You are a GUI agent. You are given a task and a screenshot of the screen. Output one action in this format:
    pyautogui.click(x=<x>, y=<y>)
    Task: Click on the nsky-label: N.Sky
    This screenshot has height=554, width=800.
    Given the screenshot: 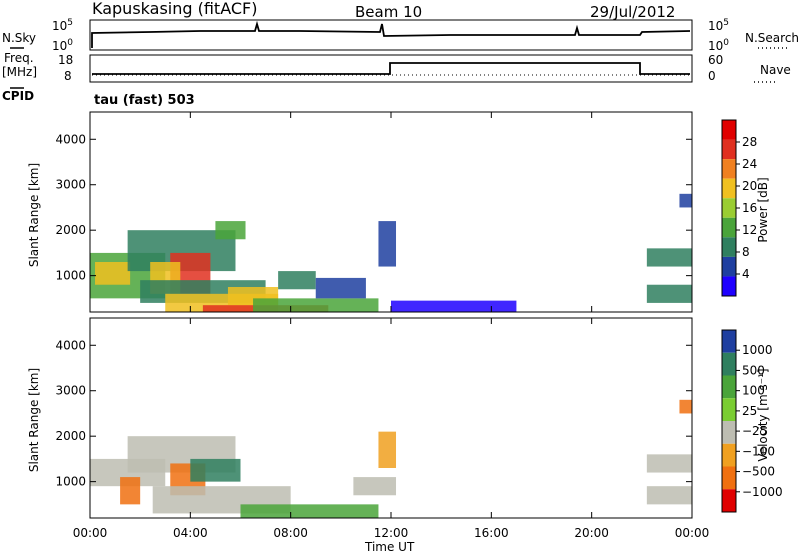 What is the action you would take?
    pyautogui.click(x=19, y=38)
    